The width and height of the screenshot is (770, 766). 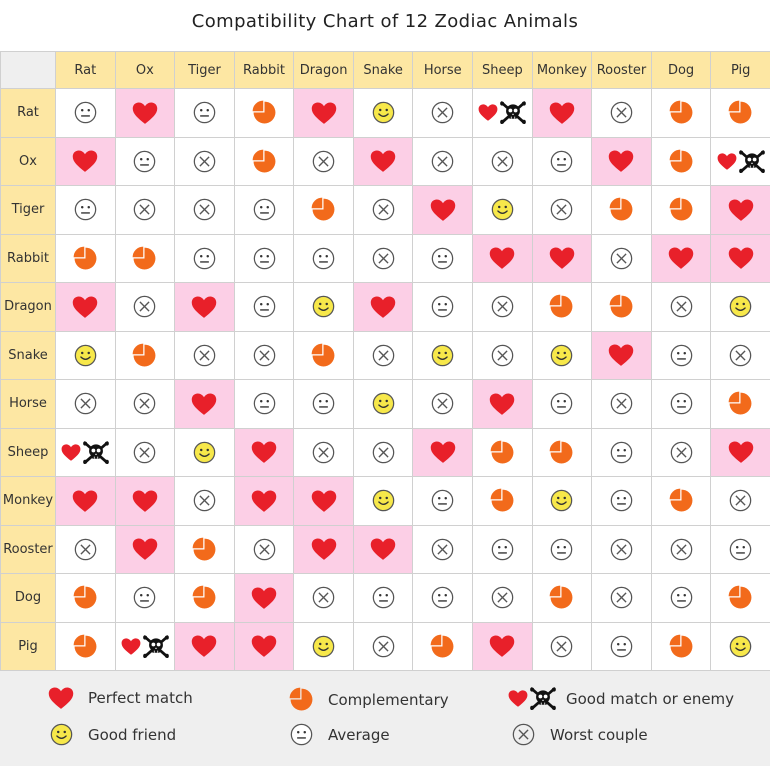 I want to click on cell-rooster-ox, so click(x=145, y=549).